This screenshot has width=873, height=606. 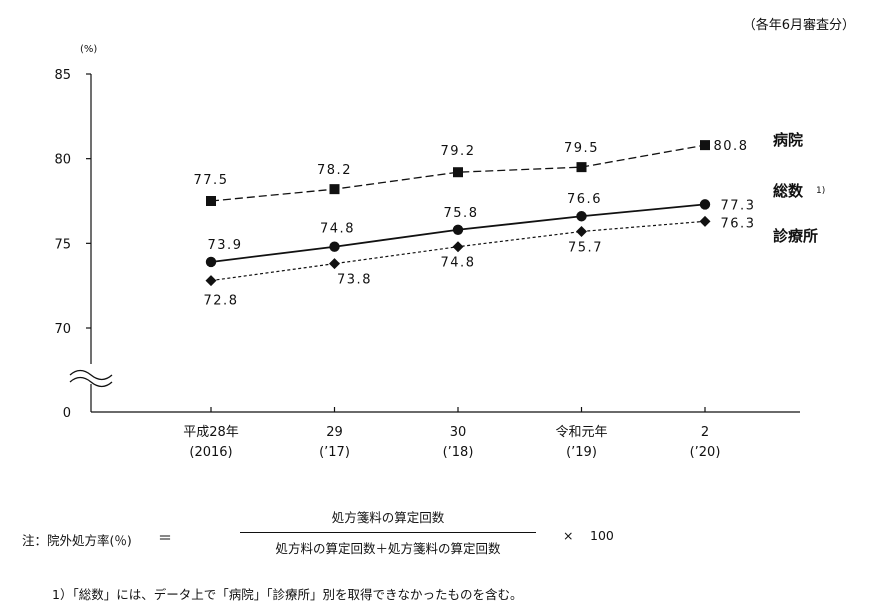 What do you see at coordinates (211, 180) in the screenshot?
I see `data-label: 77.5` at bounding box center [211, 180].